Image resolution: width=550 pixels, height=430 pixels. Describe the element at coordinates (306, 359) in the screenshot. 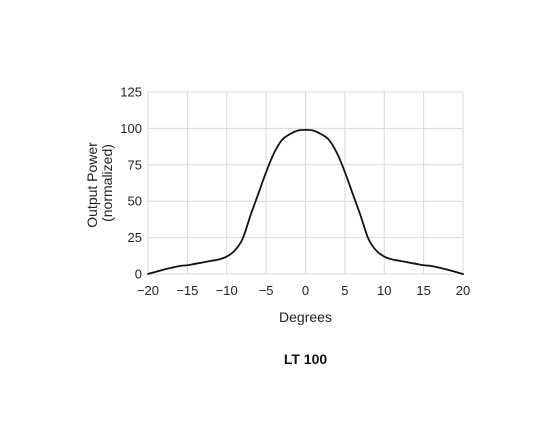

I see `chart-caption: LT 100` at that location.